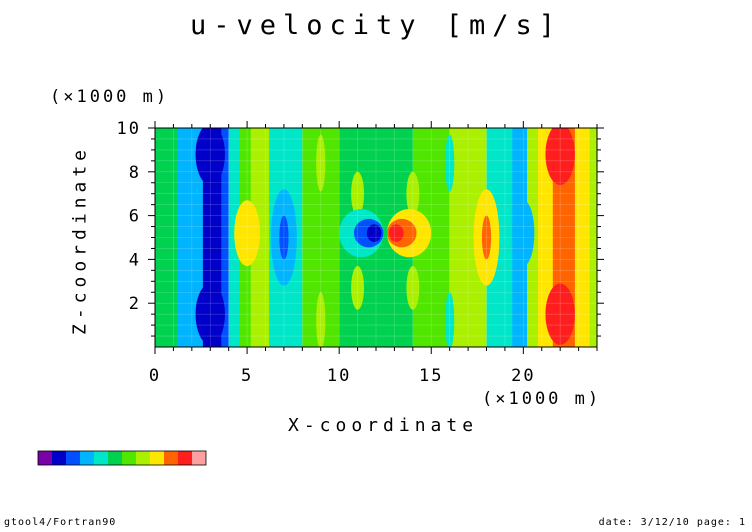  What do you see at coordinates (339, 376) in the screenshot?
I see `x-tick-label: 10` at bounding box center [339, 376].